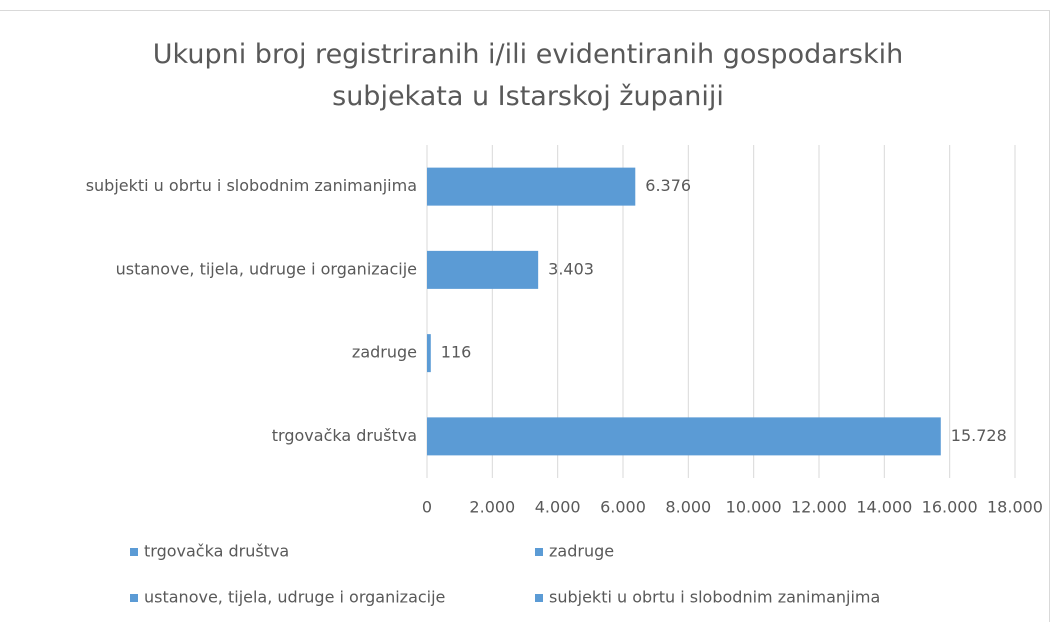  I want to click on legend-label: subjekti u obrtu i slobodnim zanimanjima, so click(714, 597).